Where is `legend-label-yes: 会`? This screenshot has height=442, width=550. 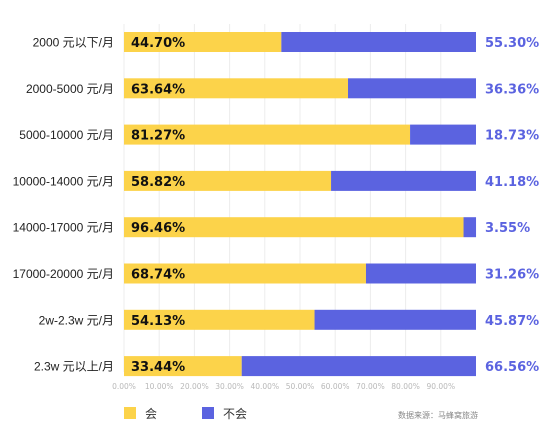
legend-label-yes: 会 is located at coordinates (151, 414).